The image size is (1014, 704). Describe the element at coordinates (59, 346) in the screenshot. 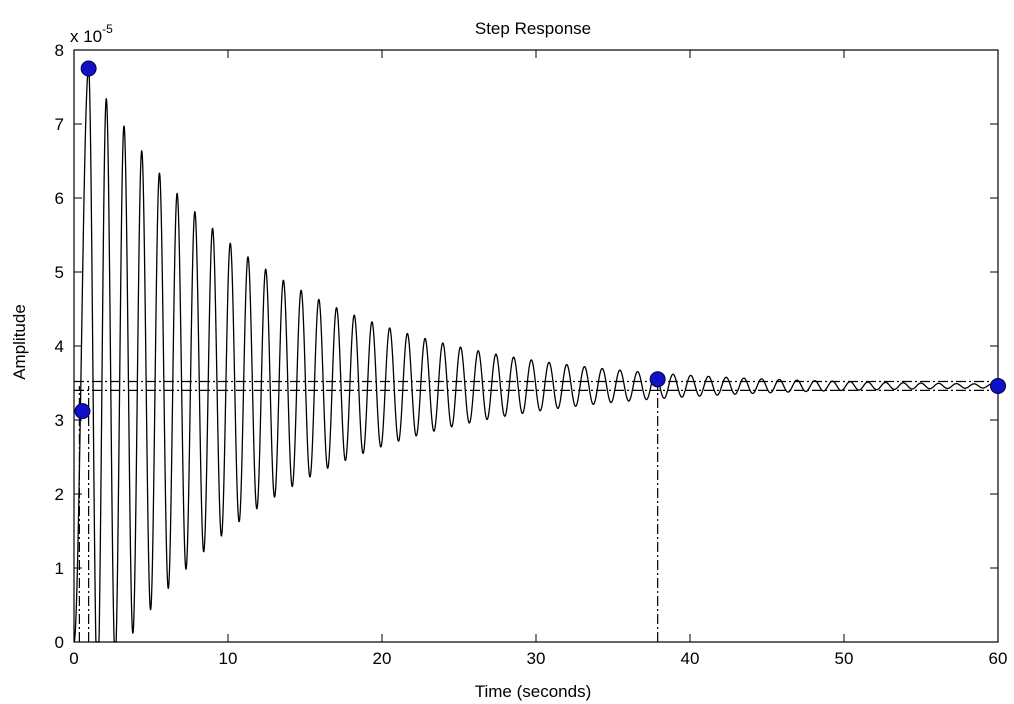

I see `y-tick-label: 4` at that location.